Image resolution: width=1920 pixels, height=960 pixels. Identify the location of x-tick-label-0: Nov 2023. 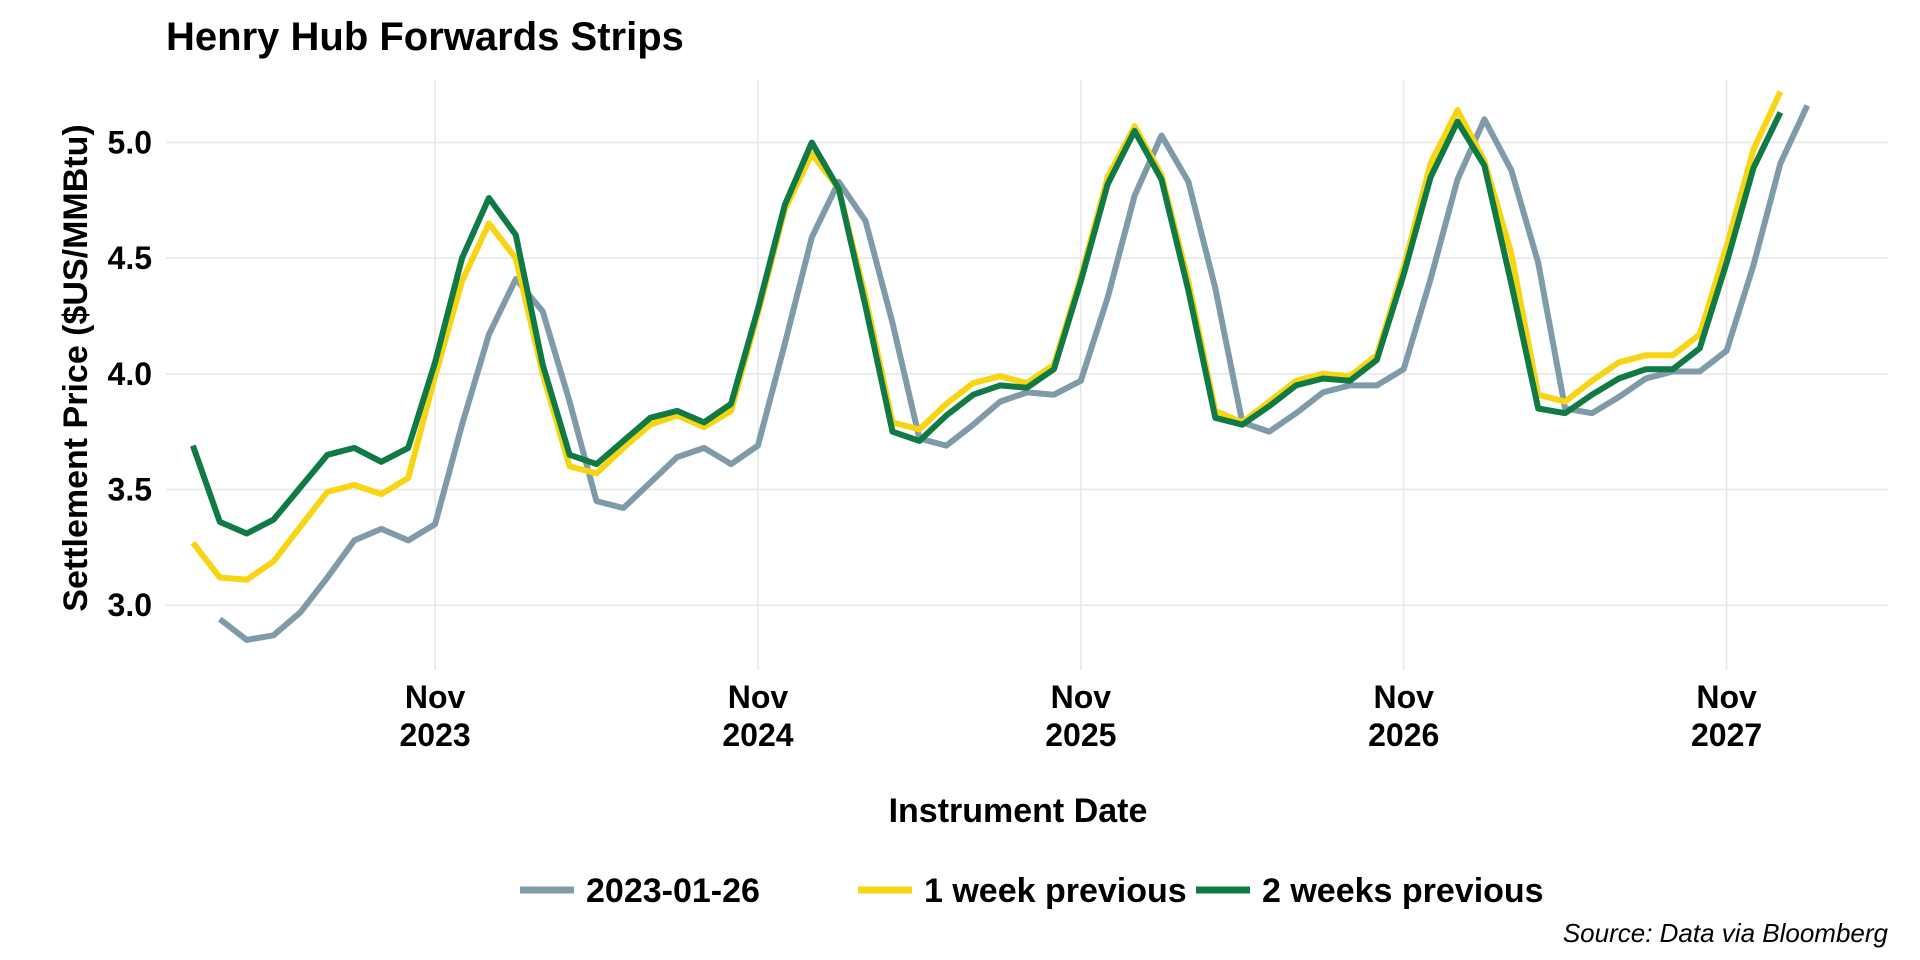
(434, 716).